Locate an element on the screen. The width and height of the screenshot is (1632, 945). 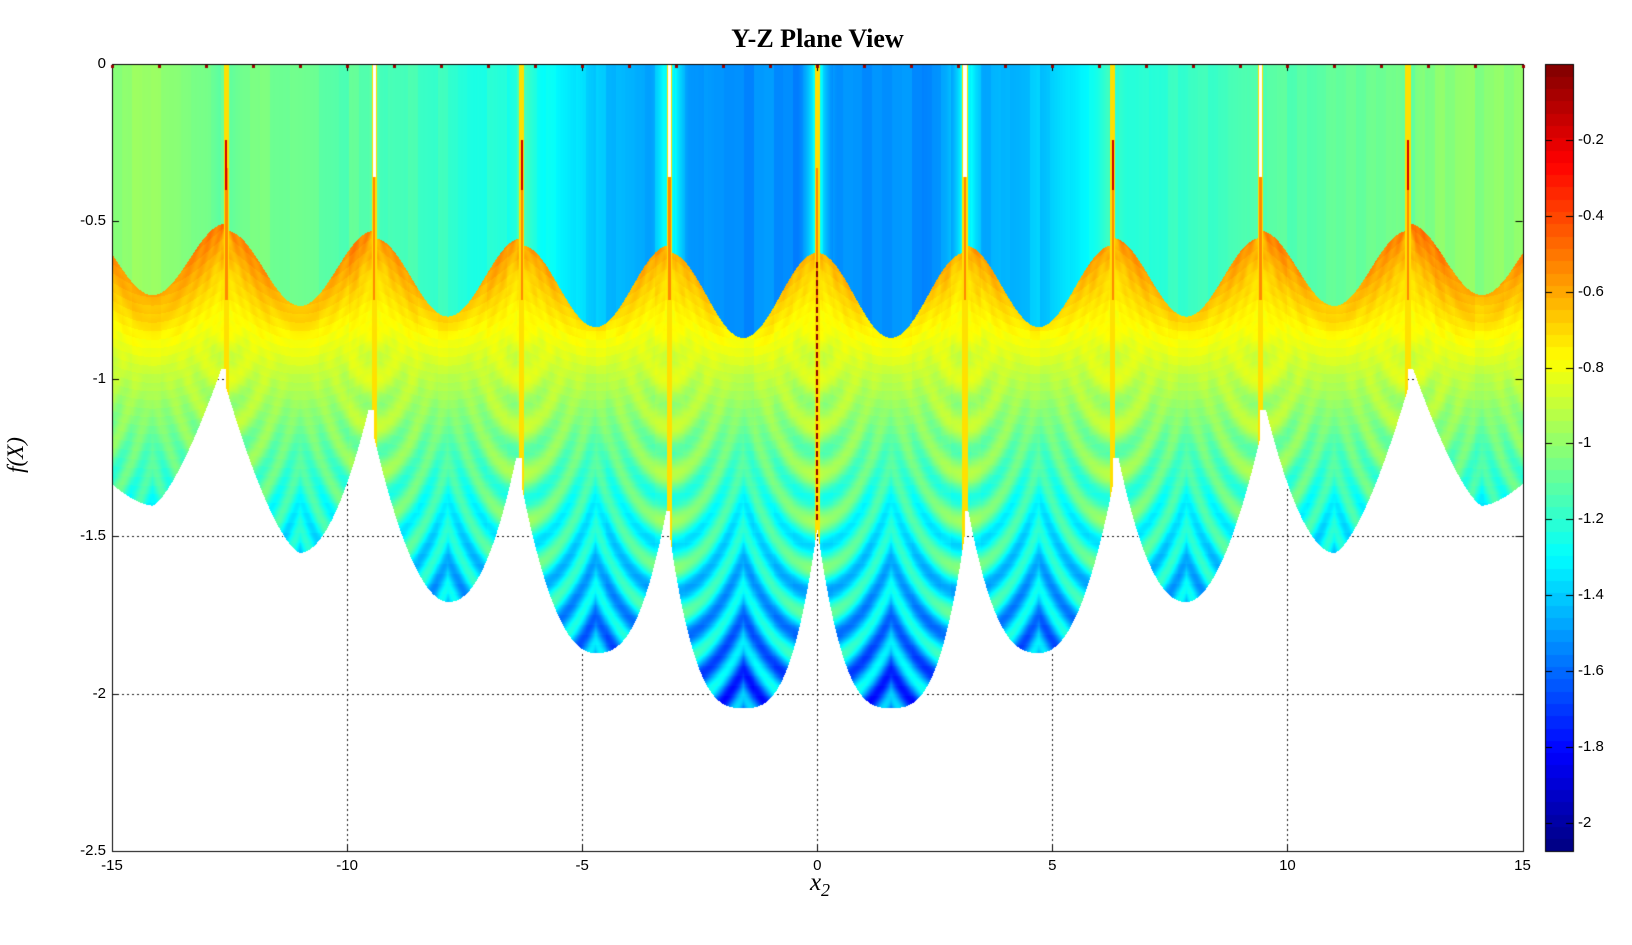
y-tick-label: -2 is located at coordinates (99, 693).